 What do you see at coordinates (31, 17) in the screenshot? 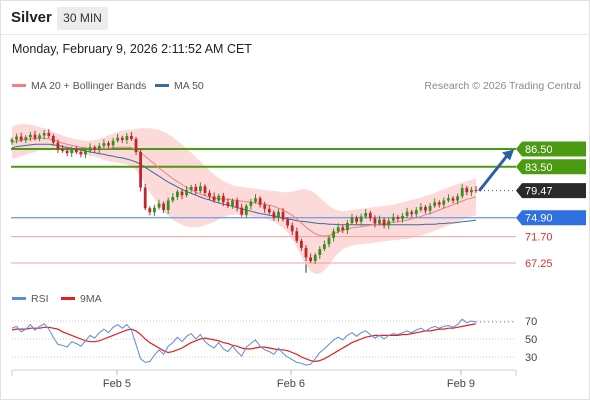
I see `instrument-title: Silver` at bounding box center [31, 17].